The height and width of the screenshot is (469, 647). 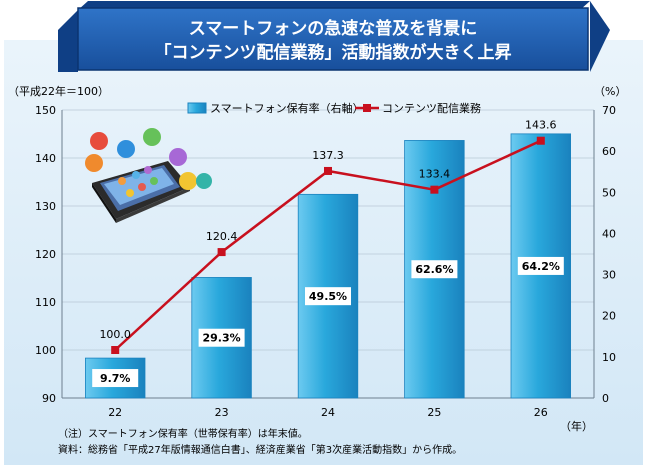 What do you see at coordinates (431, 108) in the screenshot?
I see `legend-line-label: コンテンツ配信業務` at bounding box center [431, 108].